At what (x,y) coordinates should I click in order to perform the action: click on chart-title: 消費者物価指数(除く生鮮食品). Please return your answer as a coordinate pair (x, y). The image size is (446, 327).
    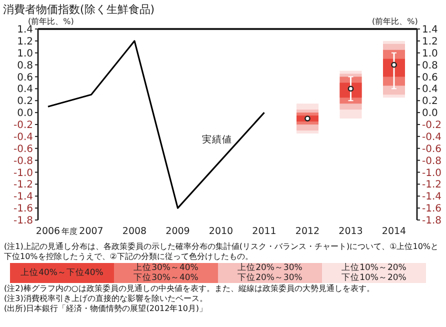
    Looking at the image, I should click on (79, 9).